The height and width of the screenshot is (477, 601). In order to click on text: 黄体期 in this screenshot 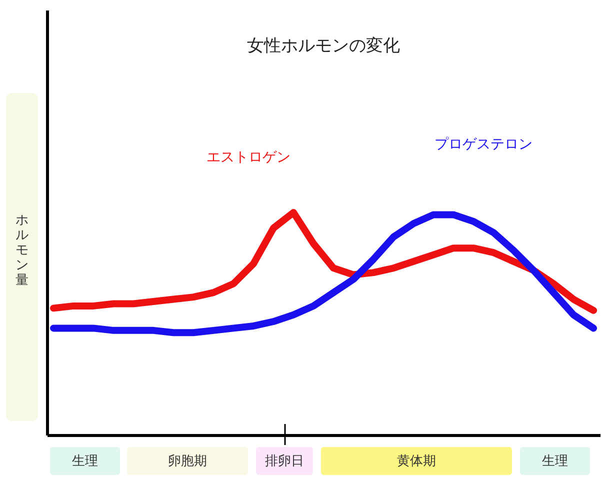, I will do `click(416, 461)`.